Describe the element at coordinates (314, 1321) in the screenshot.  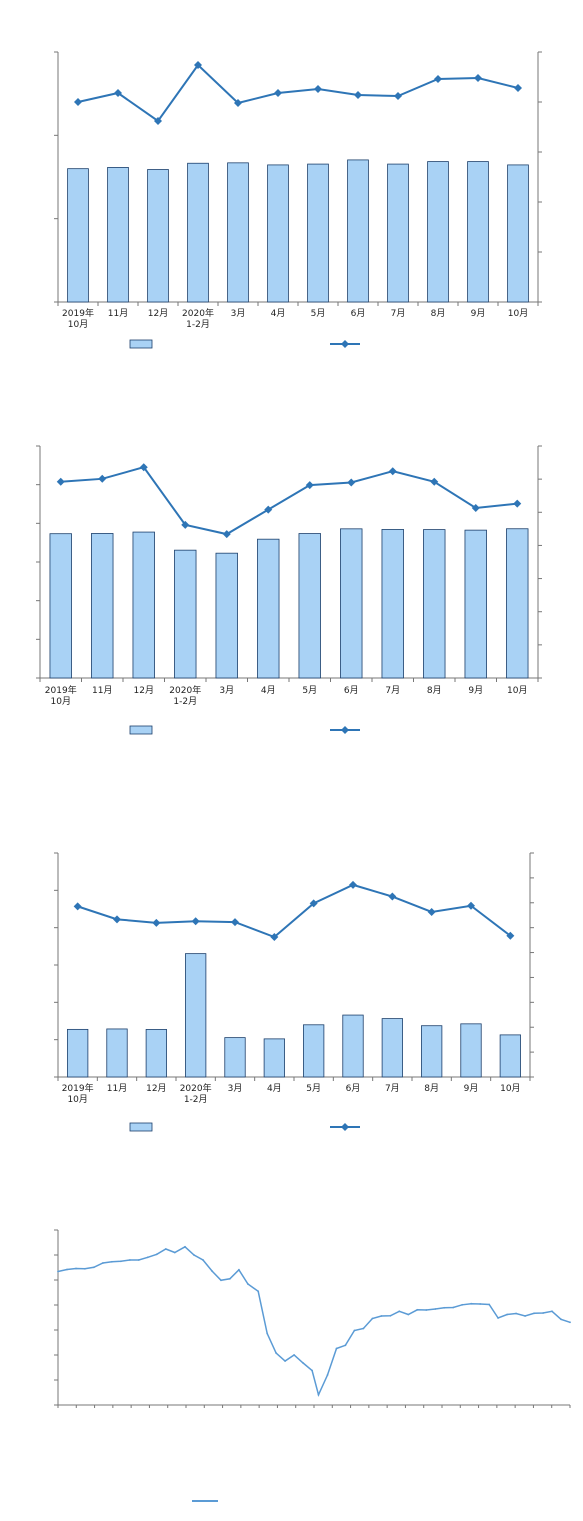
I see `price-line` at that location.